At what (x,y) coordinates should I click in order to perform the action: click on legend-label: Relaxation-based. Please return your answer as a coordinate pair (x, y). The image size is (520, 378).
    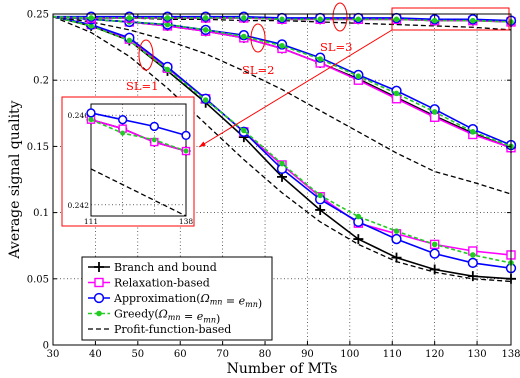
    Looking at the image, I should click on (162, 283).